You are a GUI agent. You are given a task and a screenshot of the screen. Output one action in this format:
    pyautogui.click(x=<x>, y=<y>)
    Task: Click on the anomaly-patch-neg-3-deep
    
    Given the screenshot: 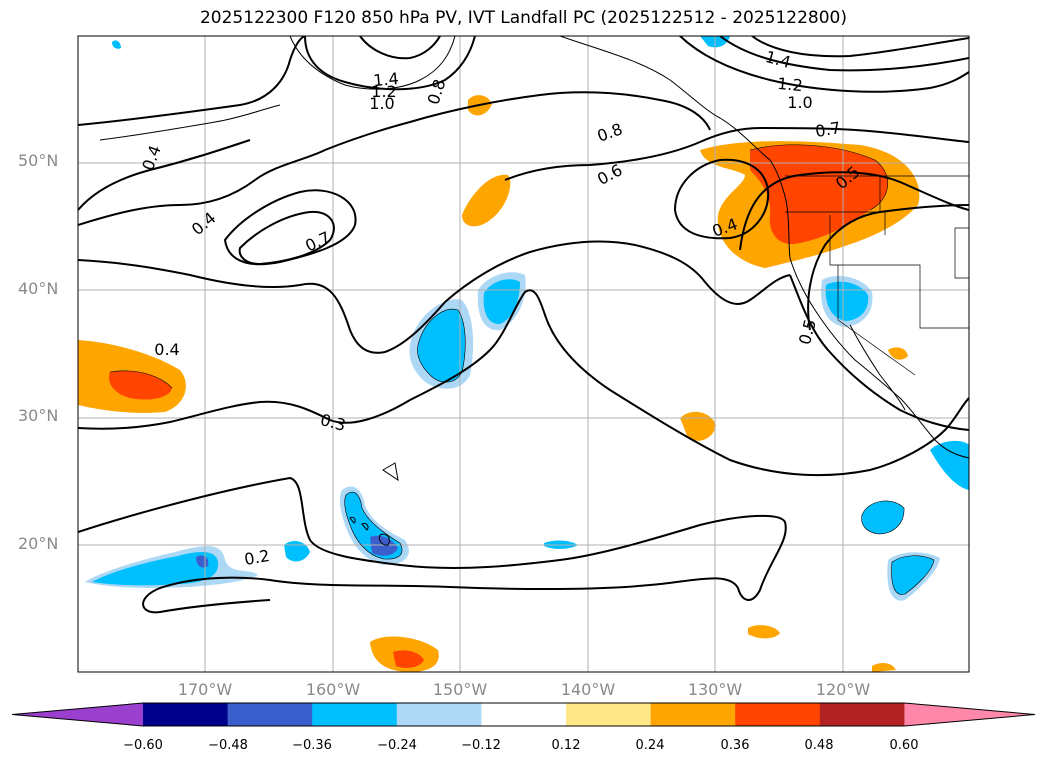 What is the action you would take?
    pyautogui.click(x=384, y=545)
    